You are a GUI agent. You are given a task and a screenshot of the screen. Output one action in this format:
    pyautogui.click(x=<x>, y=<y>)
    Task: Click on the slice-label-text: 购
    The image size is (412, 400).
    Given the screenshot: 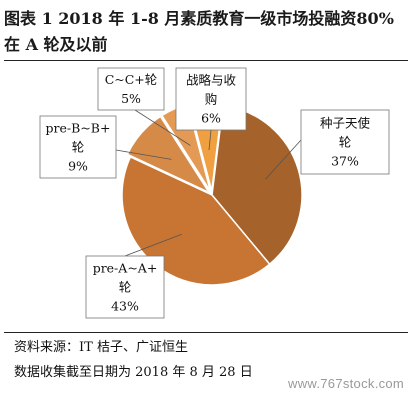 What is the action you would take?
    pyautogui.click(x=211, y=99)
    